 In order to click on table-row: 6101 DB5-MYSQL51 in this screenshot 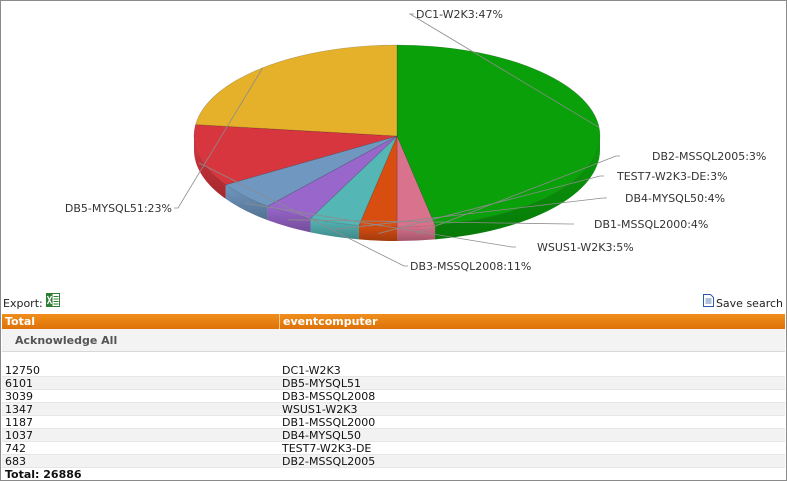, I will do `click(393, 383)`.